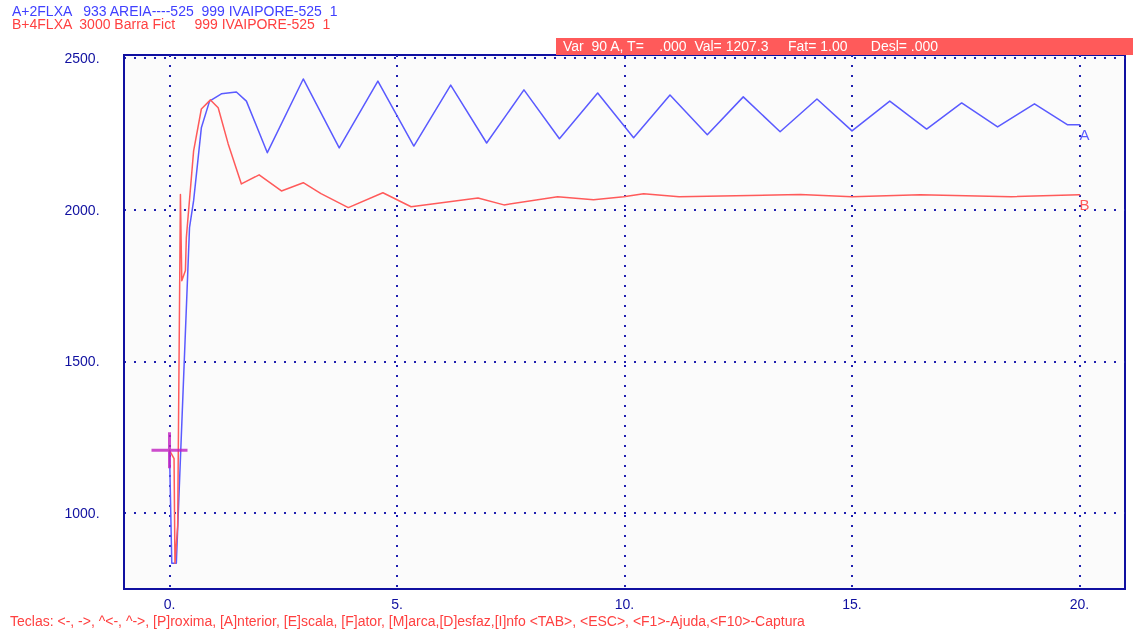 The image size is (1133, 632). I want to click on x-tick-label: 5., so click(397, 604).